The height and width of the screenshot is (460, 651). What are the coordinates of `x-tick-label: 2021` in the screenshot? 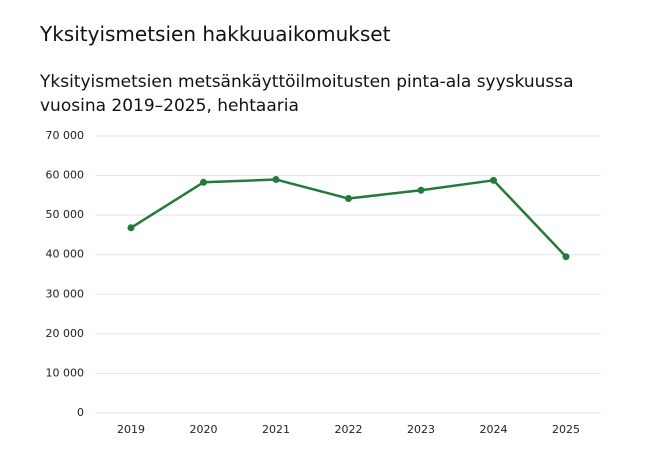 It's located at (276, 429).